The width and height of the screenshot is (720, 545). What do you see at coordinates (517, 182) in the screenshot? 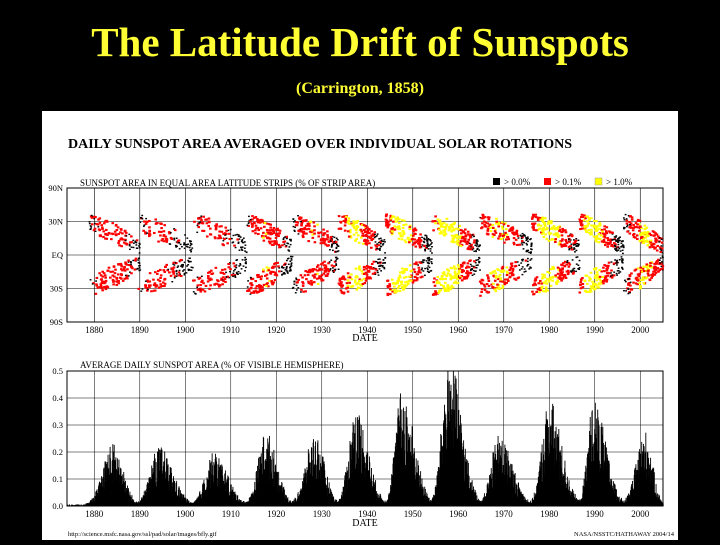
I see `legend-label-black: > 0.0%` at bounding box center [517, 182].